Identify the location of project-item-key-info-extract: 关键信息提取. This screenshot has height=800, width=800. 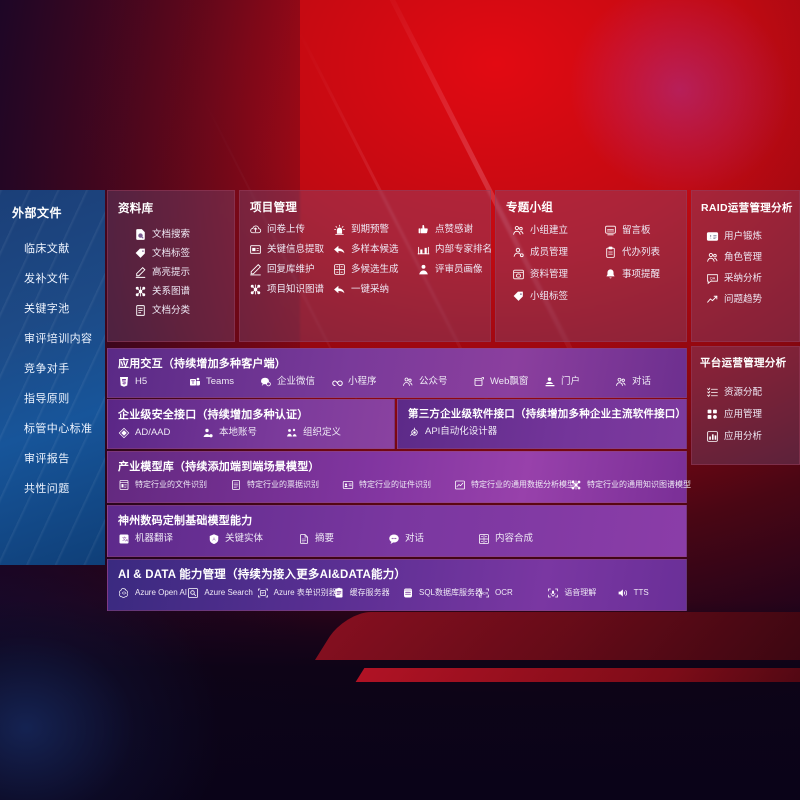
(291, 249).